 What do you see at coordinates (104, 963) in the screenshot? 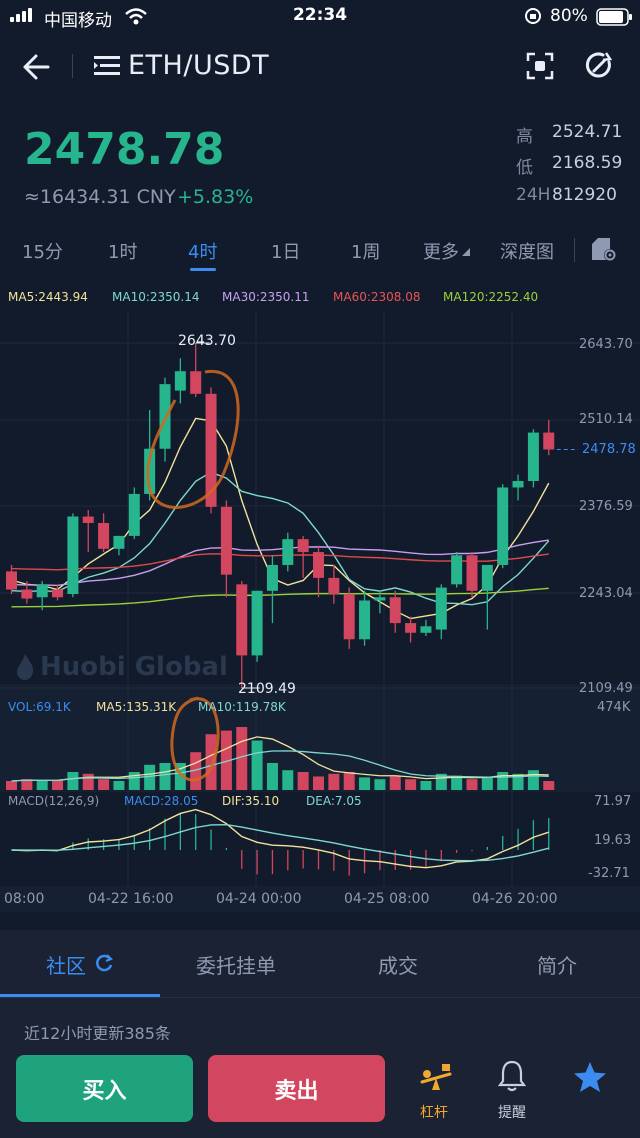
I see `refresh-icon` at bounding box center [104, 963].